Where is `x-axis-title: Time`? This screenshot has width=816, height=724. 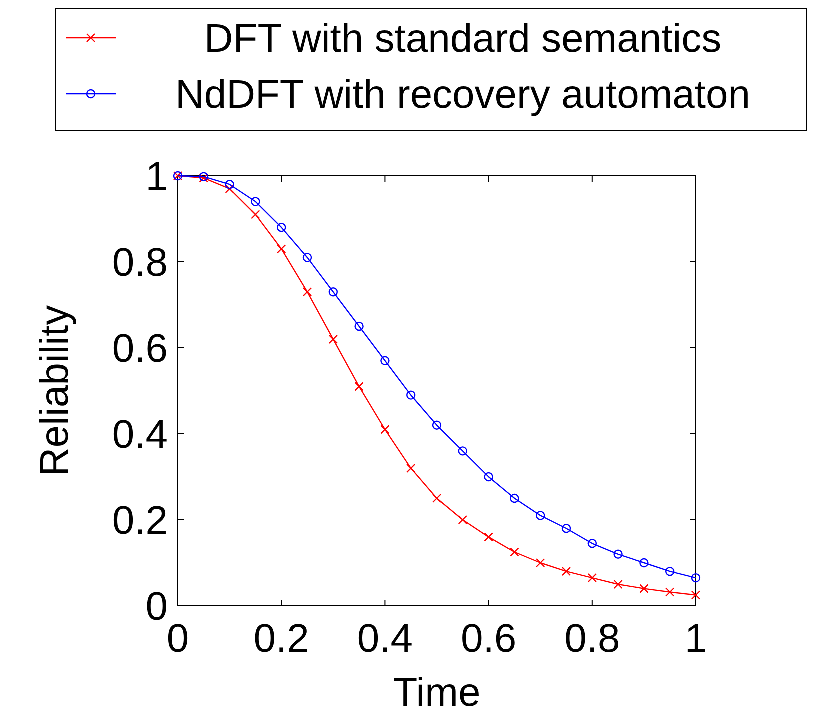
x-axis-title: Time is located at coordinates (437, 693).